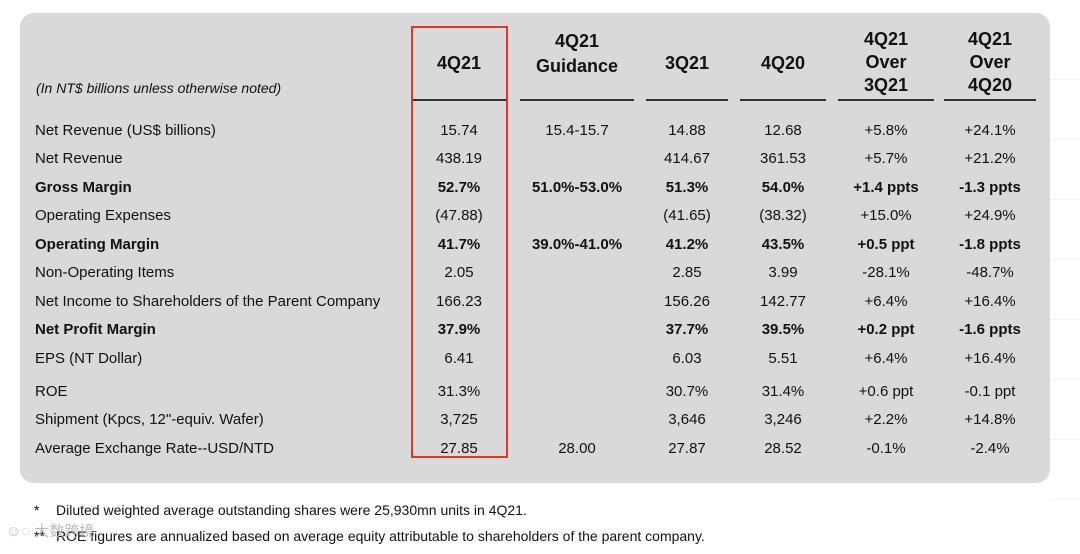 Image resolution: width=1080 pixels, height=554 pixels. Describe the element at coordinates (886, 329) in the screenshot. I see `cell-over-3q21: +0.2 ppt` at that location.